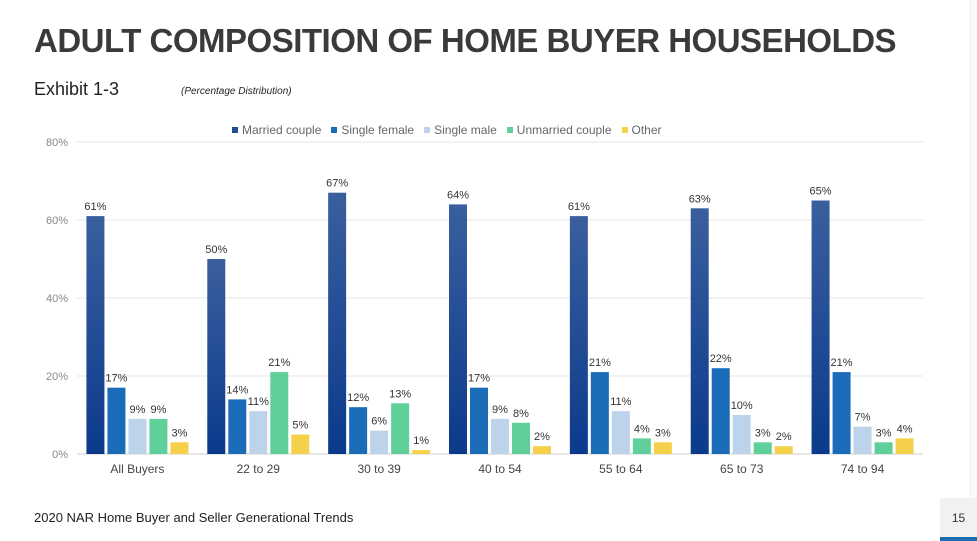  Describe the element at coordinates (564, 130) in the screenshot. I see `legend-label: Unmarried couple` at that location.